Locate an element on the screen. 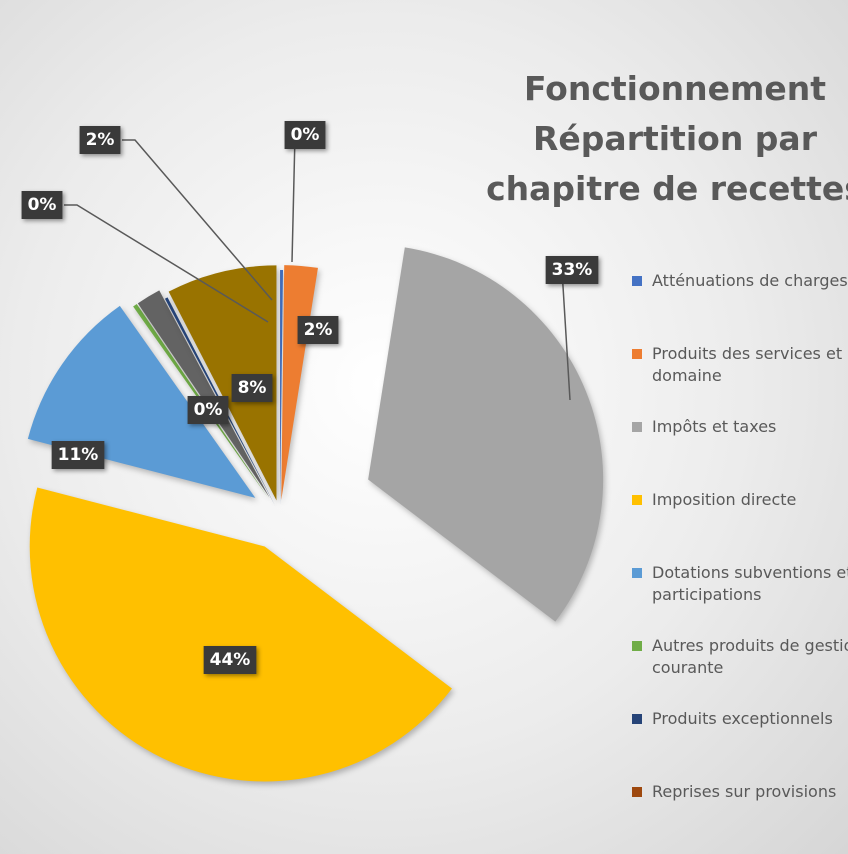 This screenshot has width=848, height=854. data-label-text: 44% is located at coordinates (230, 660).